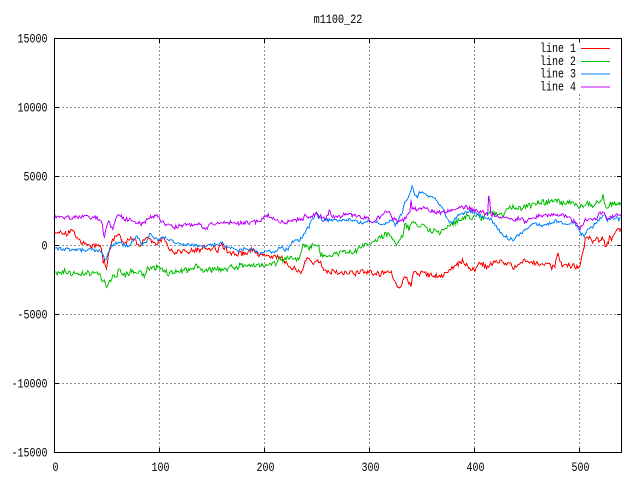 This screenshot has width=640, height=480. I want to click on svg-text: 15000, so click(33, 40).